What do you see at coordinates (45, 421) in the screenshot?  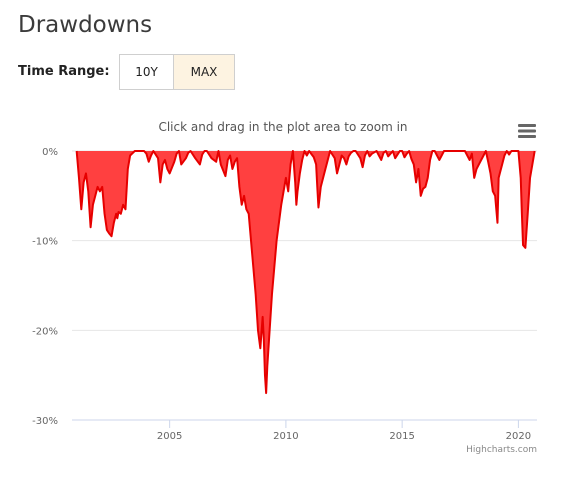 I see `y-tick-label: -30%` at bounding box center [45, 421].